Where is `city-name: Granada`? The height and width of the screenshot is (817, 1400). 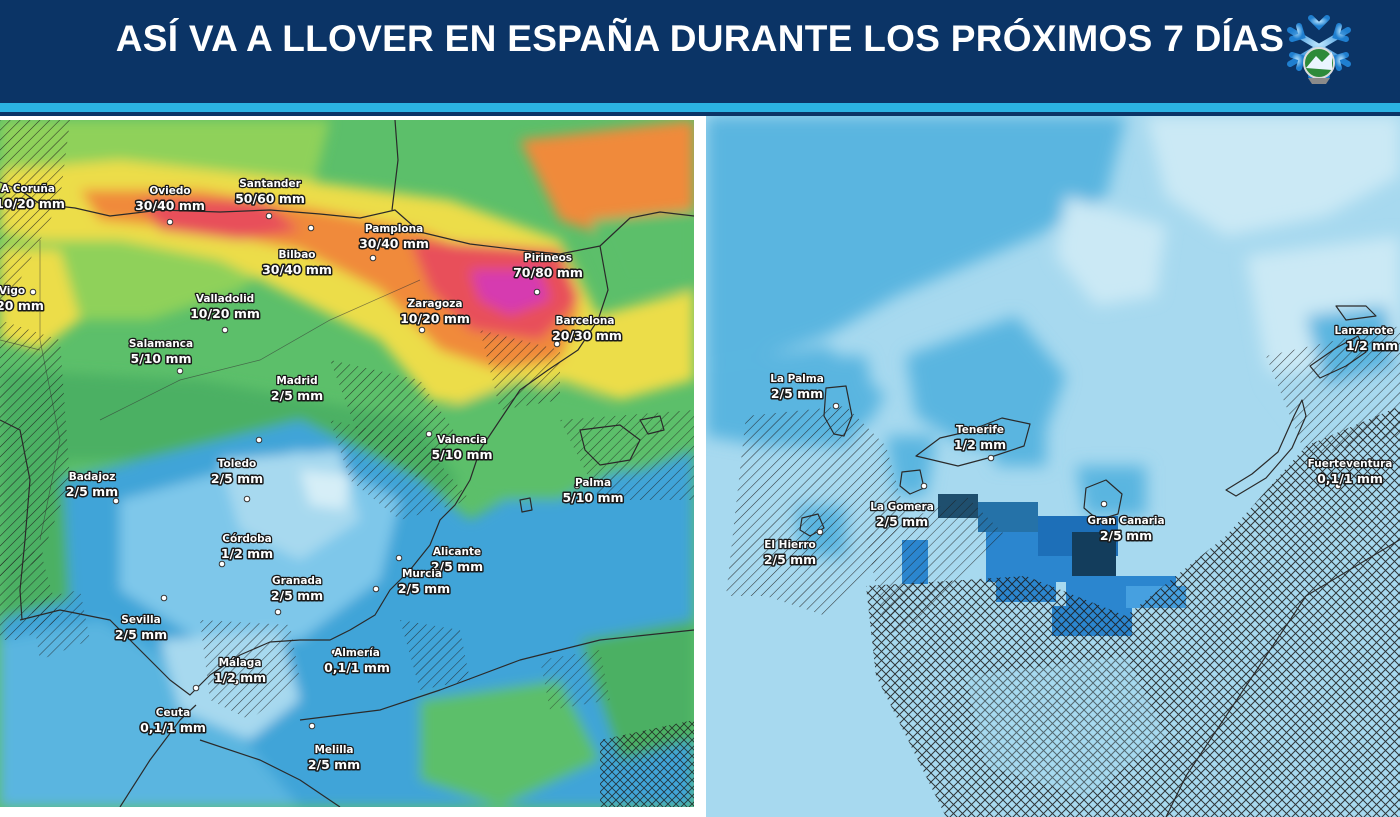 city-name: Granada is located at coordinates (297, 581).